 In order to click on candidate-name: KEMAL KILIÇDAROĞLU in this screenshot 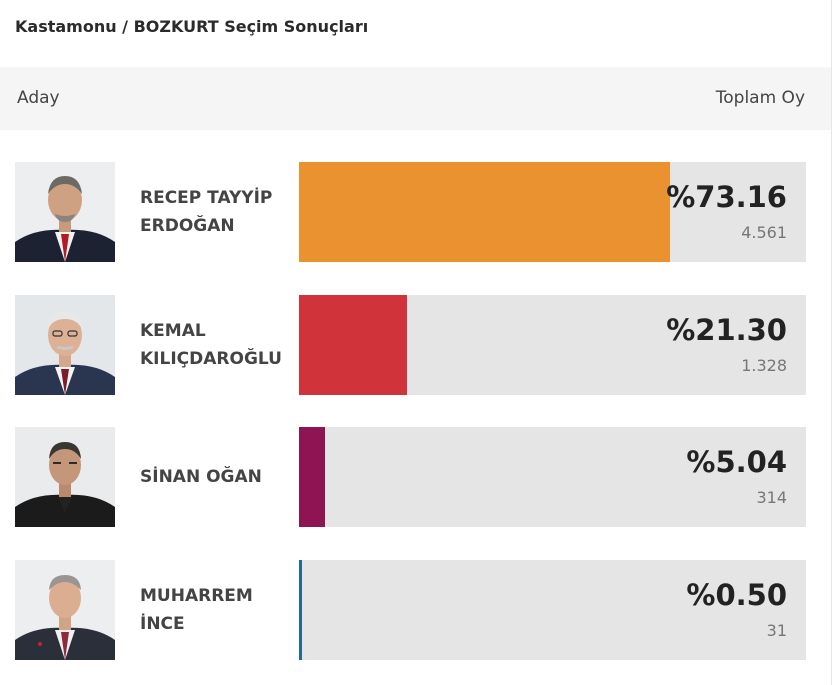, I will do `click(215, 345)`.